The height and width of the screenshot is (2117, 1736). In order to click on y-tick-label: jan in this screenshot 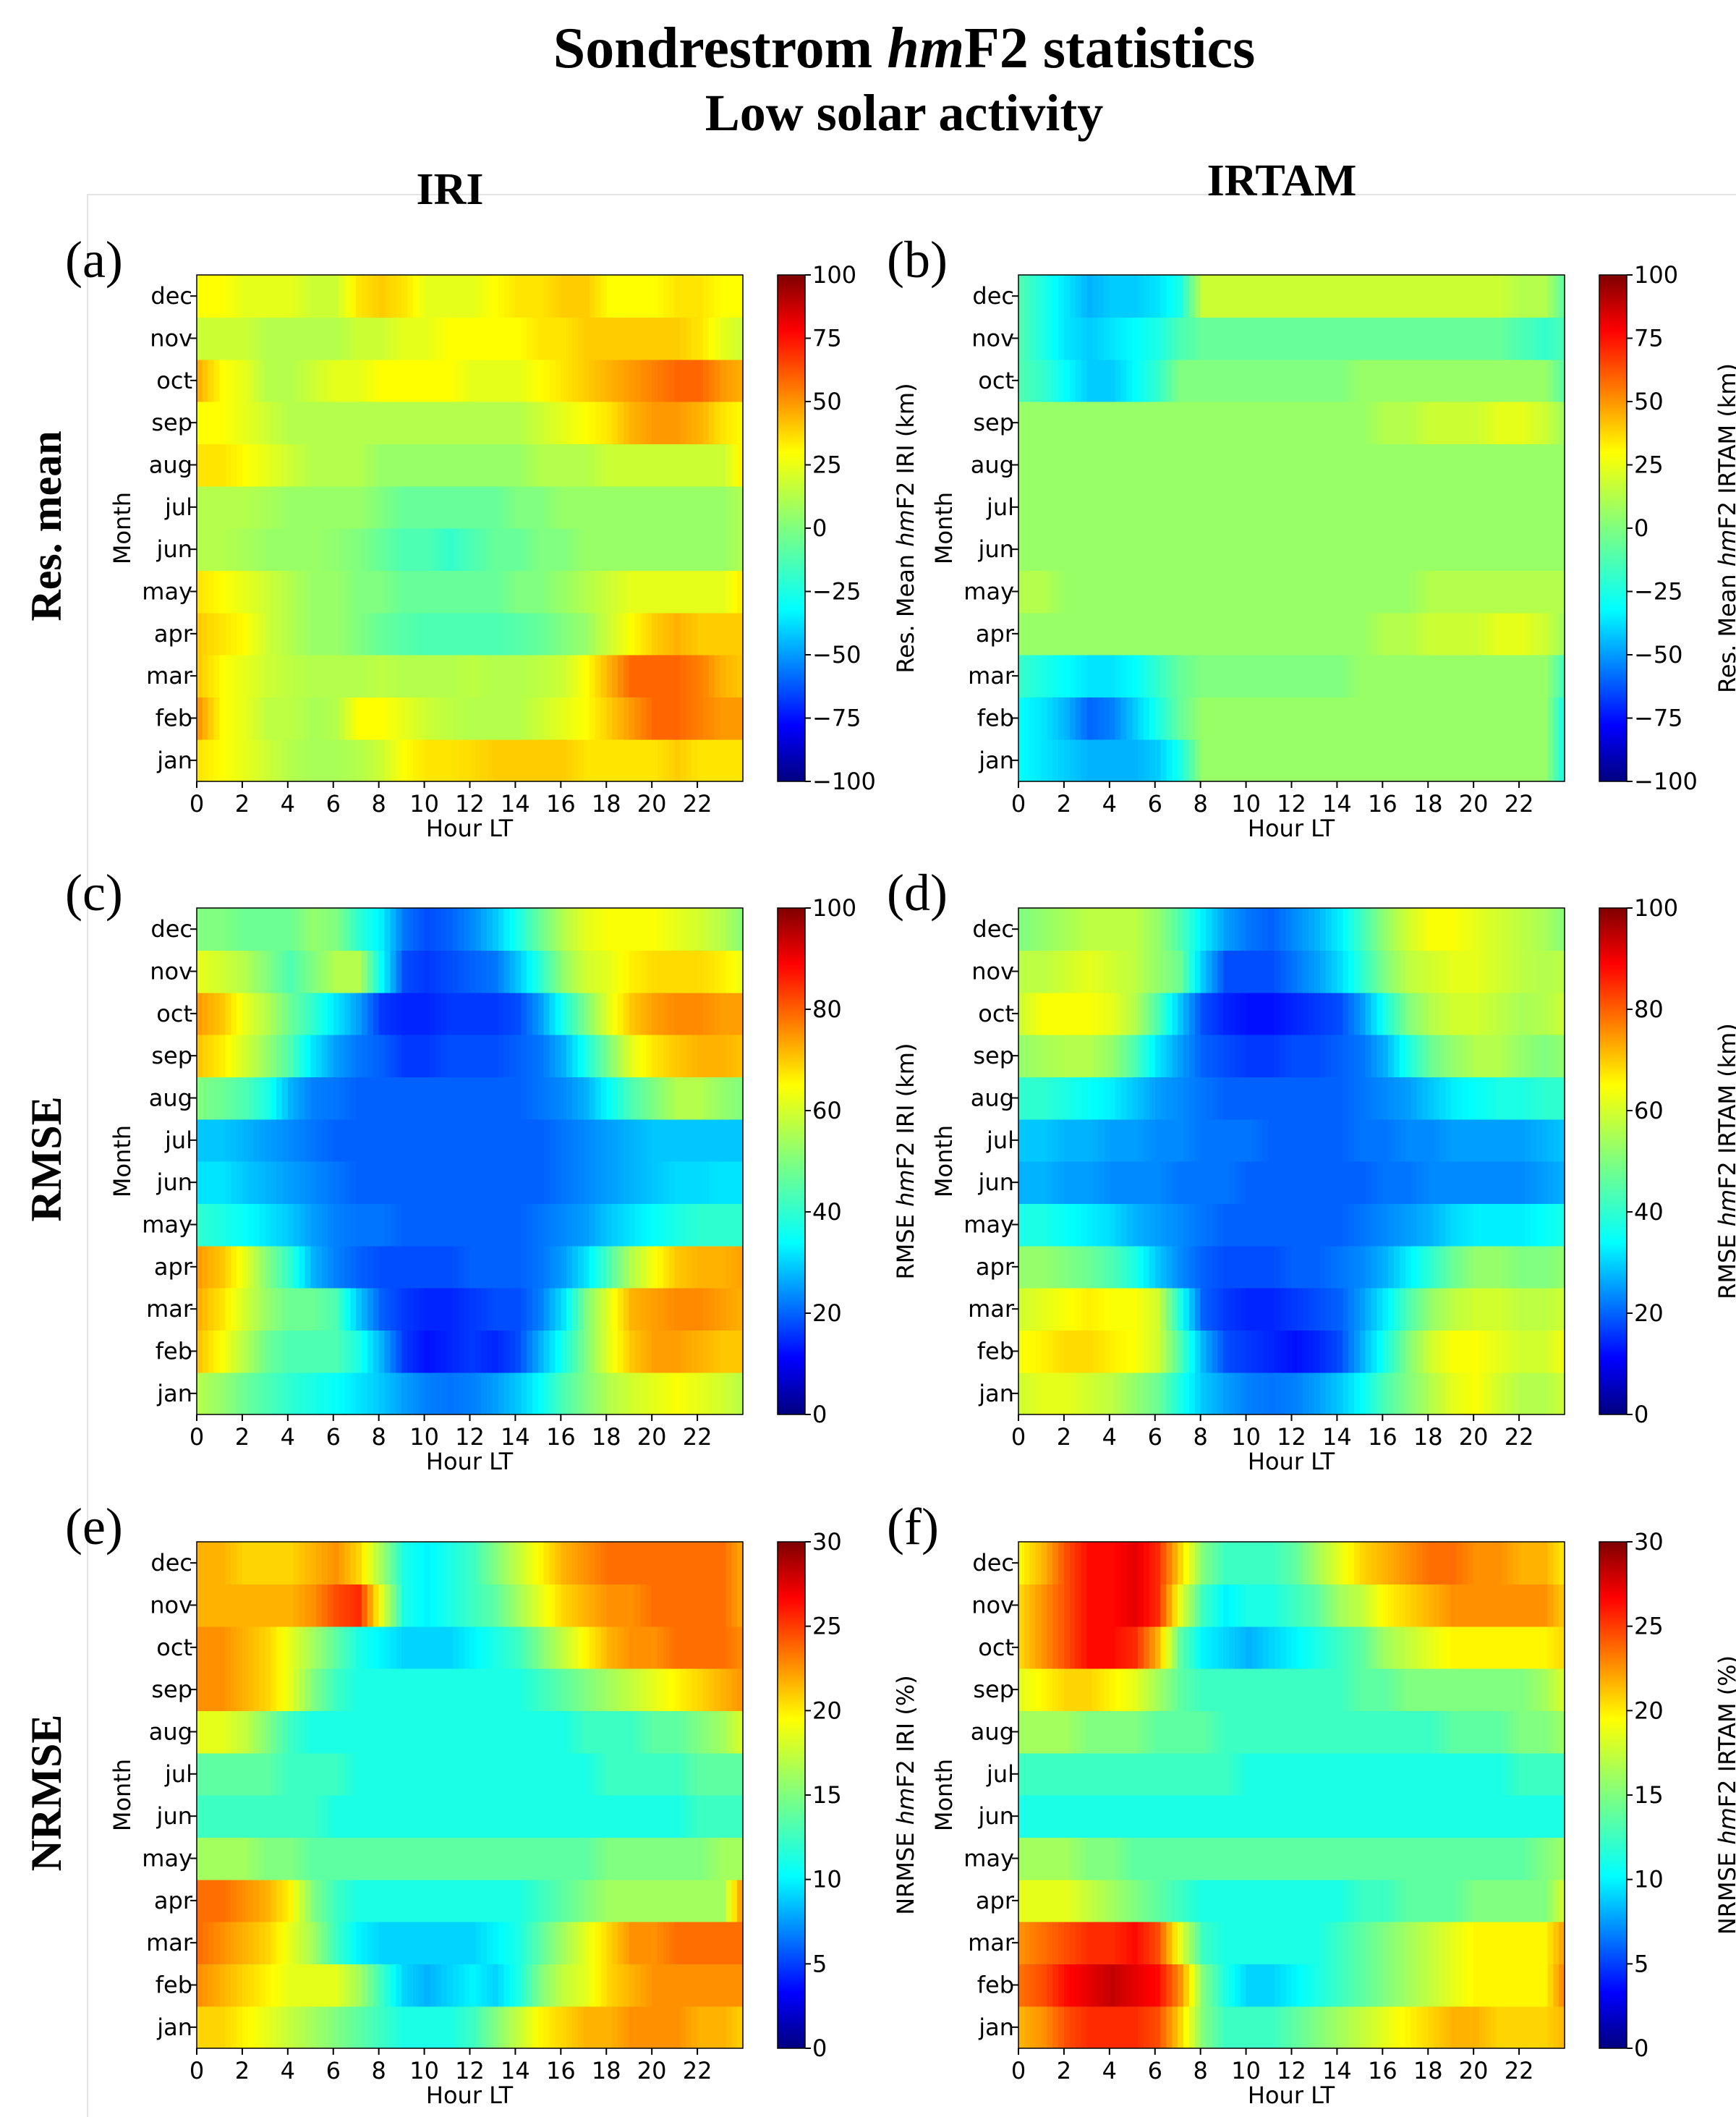, I will do `click(174, 1393)`.